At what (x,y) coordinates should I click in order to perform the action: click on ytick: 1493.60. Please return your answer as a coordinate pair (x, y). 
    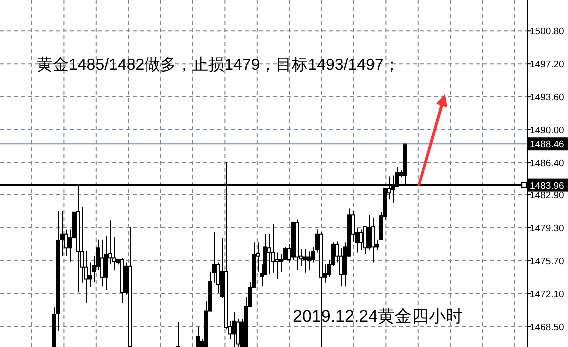
    Looking at the image, I should click on (547, 98).